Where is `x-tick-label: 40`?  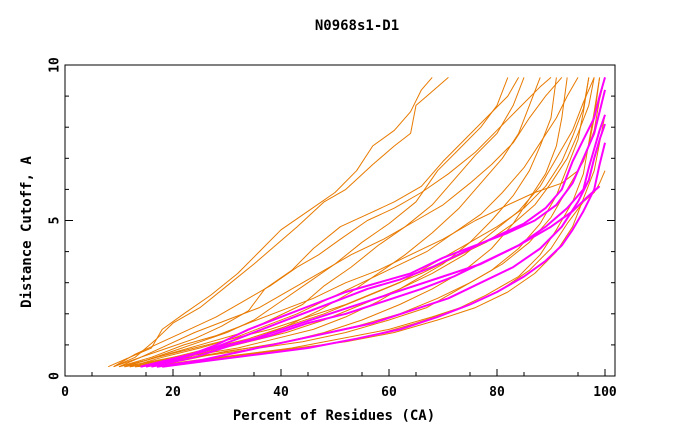 x-tick-label: 40 is located at coordinates (281, 392).